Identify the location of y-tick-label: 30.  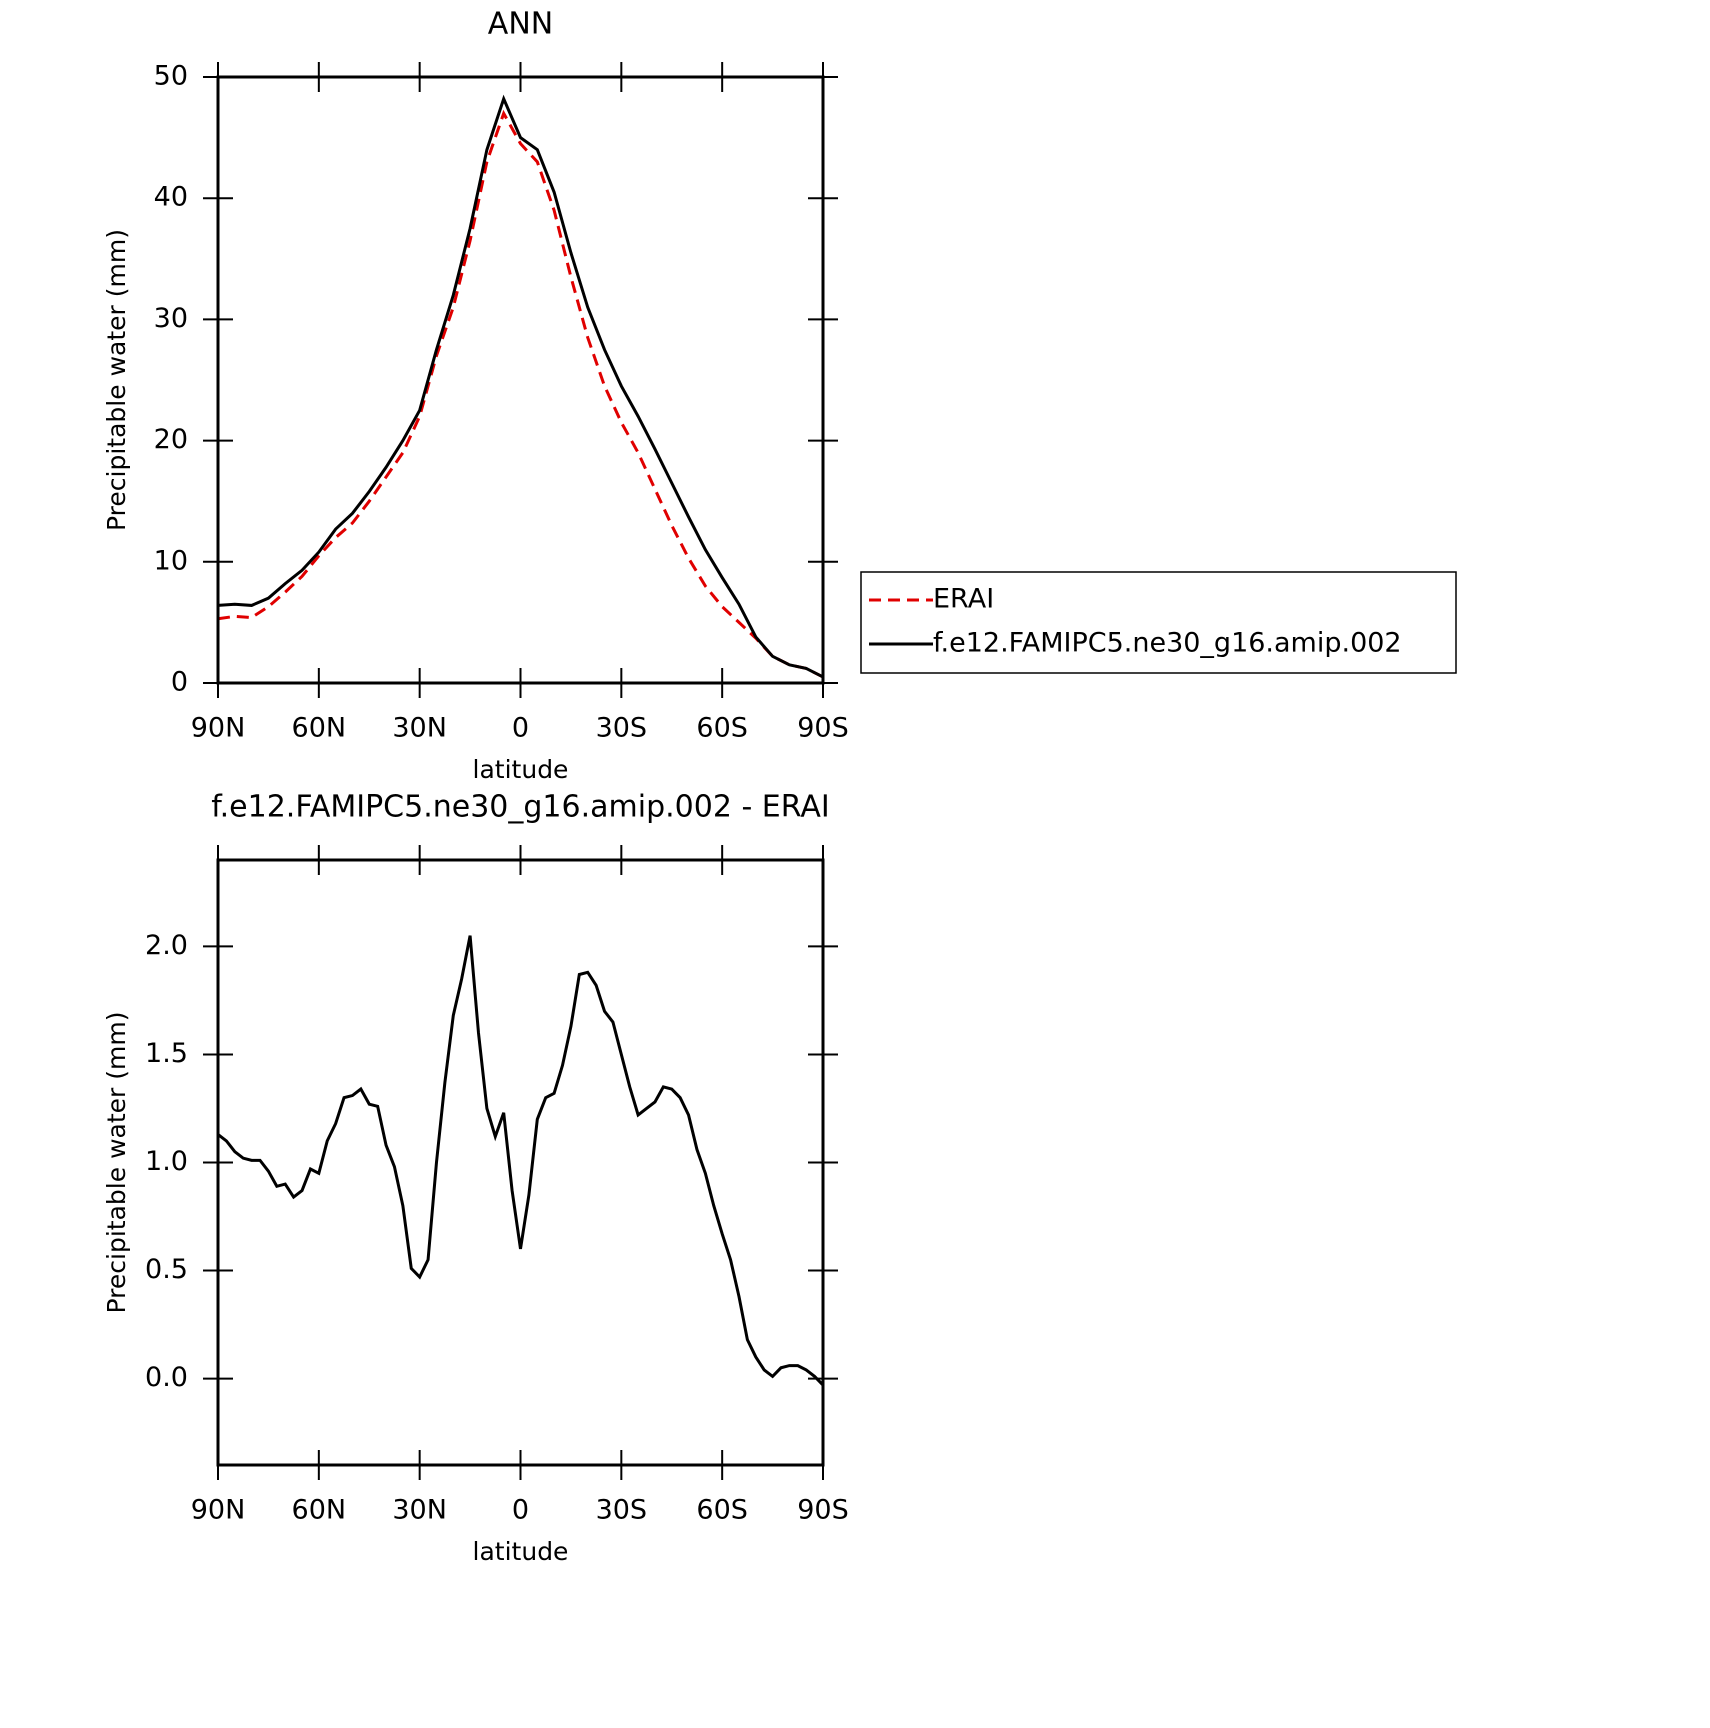
(171, 318).